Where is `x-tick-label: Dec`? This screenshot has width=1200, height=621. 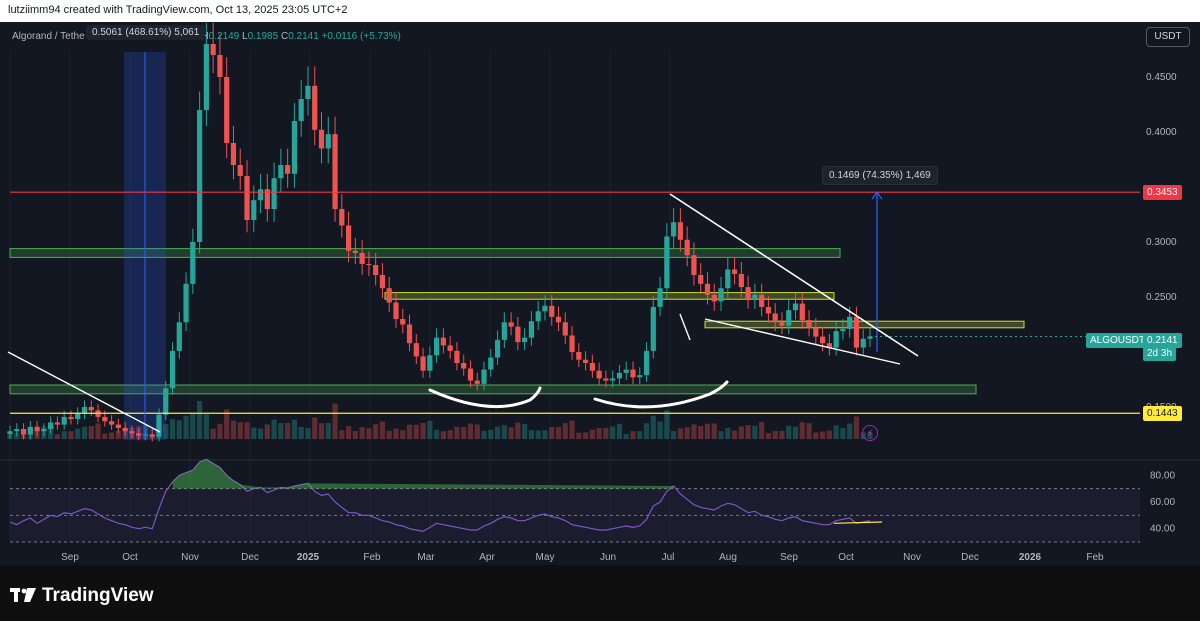
x-tick-label: Dec is located at coordinates (250, 557).